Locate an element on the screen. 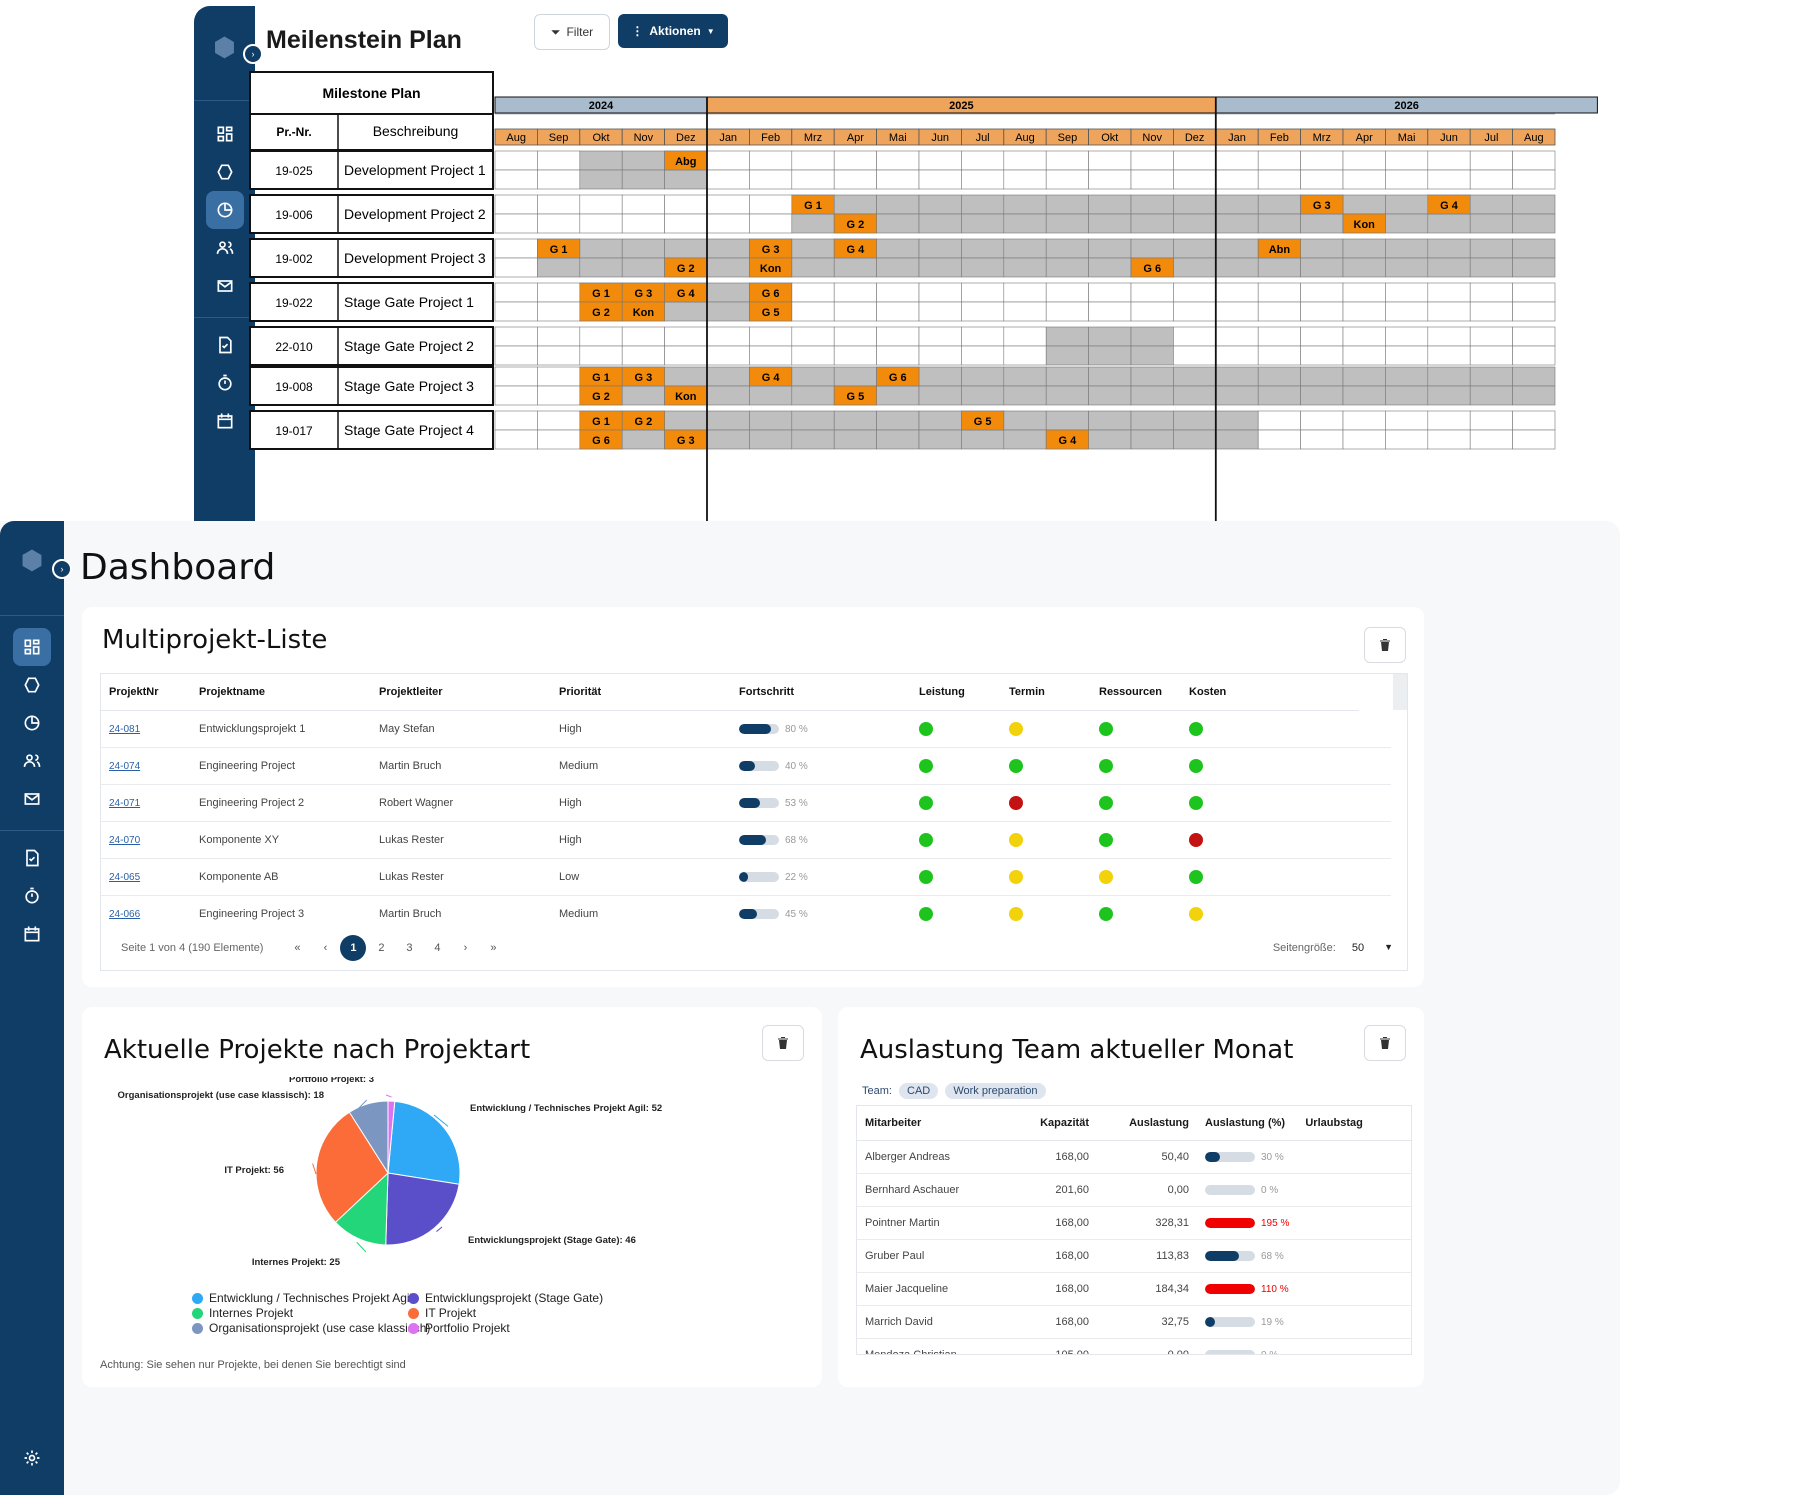  milestone-marker is located at coordinates (559, 248).